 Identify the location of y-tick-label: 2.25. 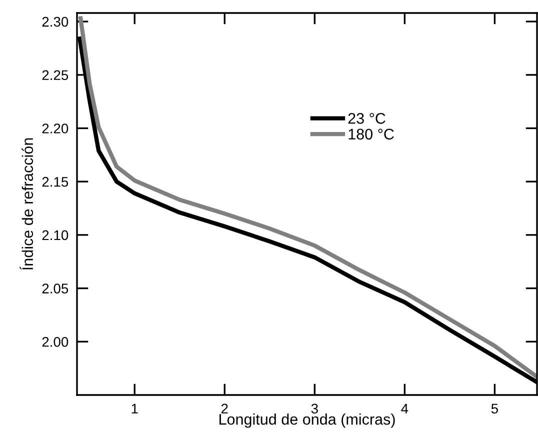
(55, 75).